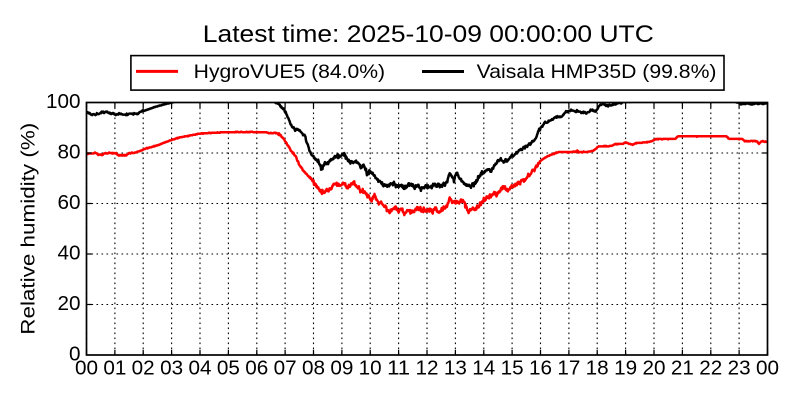 The image size is (800, 405). What do you see at coordinates (597, 369) in the screenshot?
I see `svg-text: 18` at bounding box center [597, 369].